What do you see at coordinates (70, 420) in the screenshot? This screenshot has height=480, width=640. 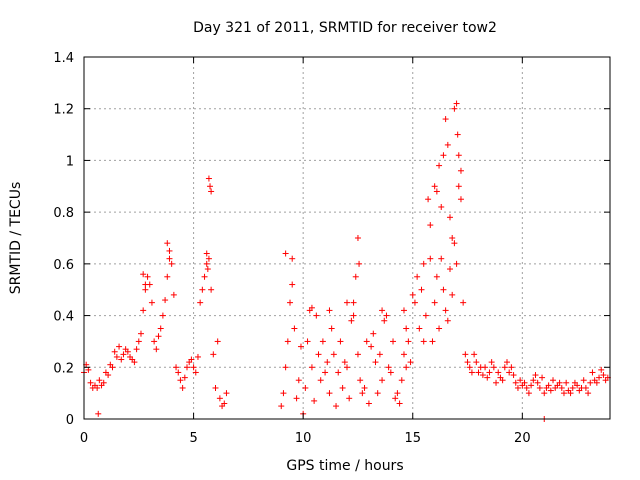 I see `y-tick-label: 0` at bounding box center [70, 420].